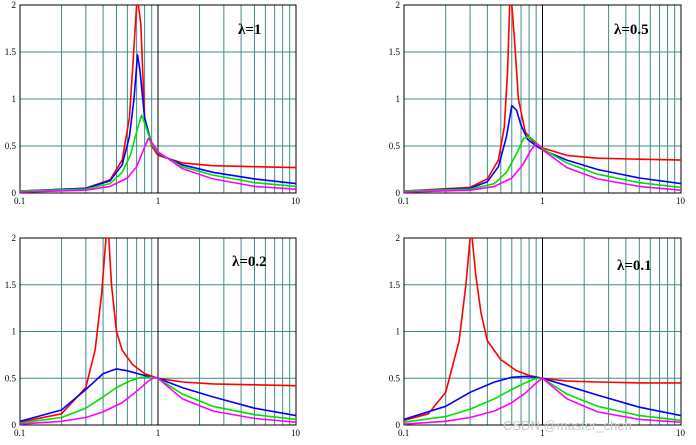  Describe the element at coordinates (249, 262) in the screenshot. I see `lambda-label: λ=0.2` at that location.